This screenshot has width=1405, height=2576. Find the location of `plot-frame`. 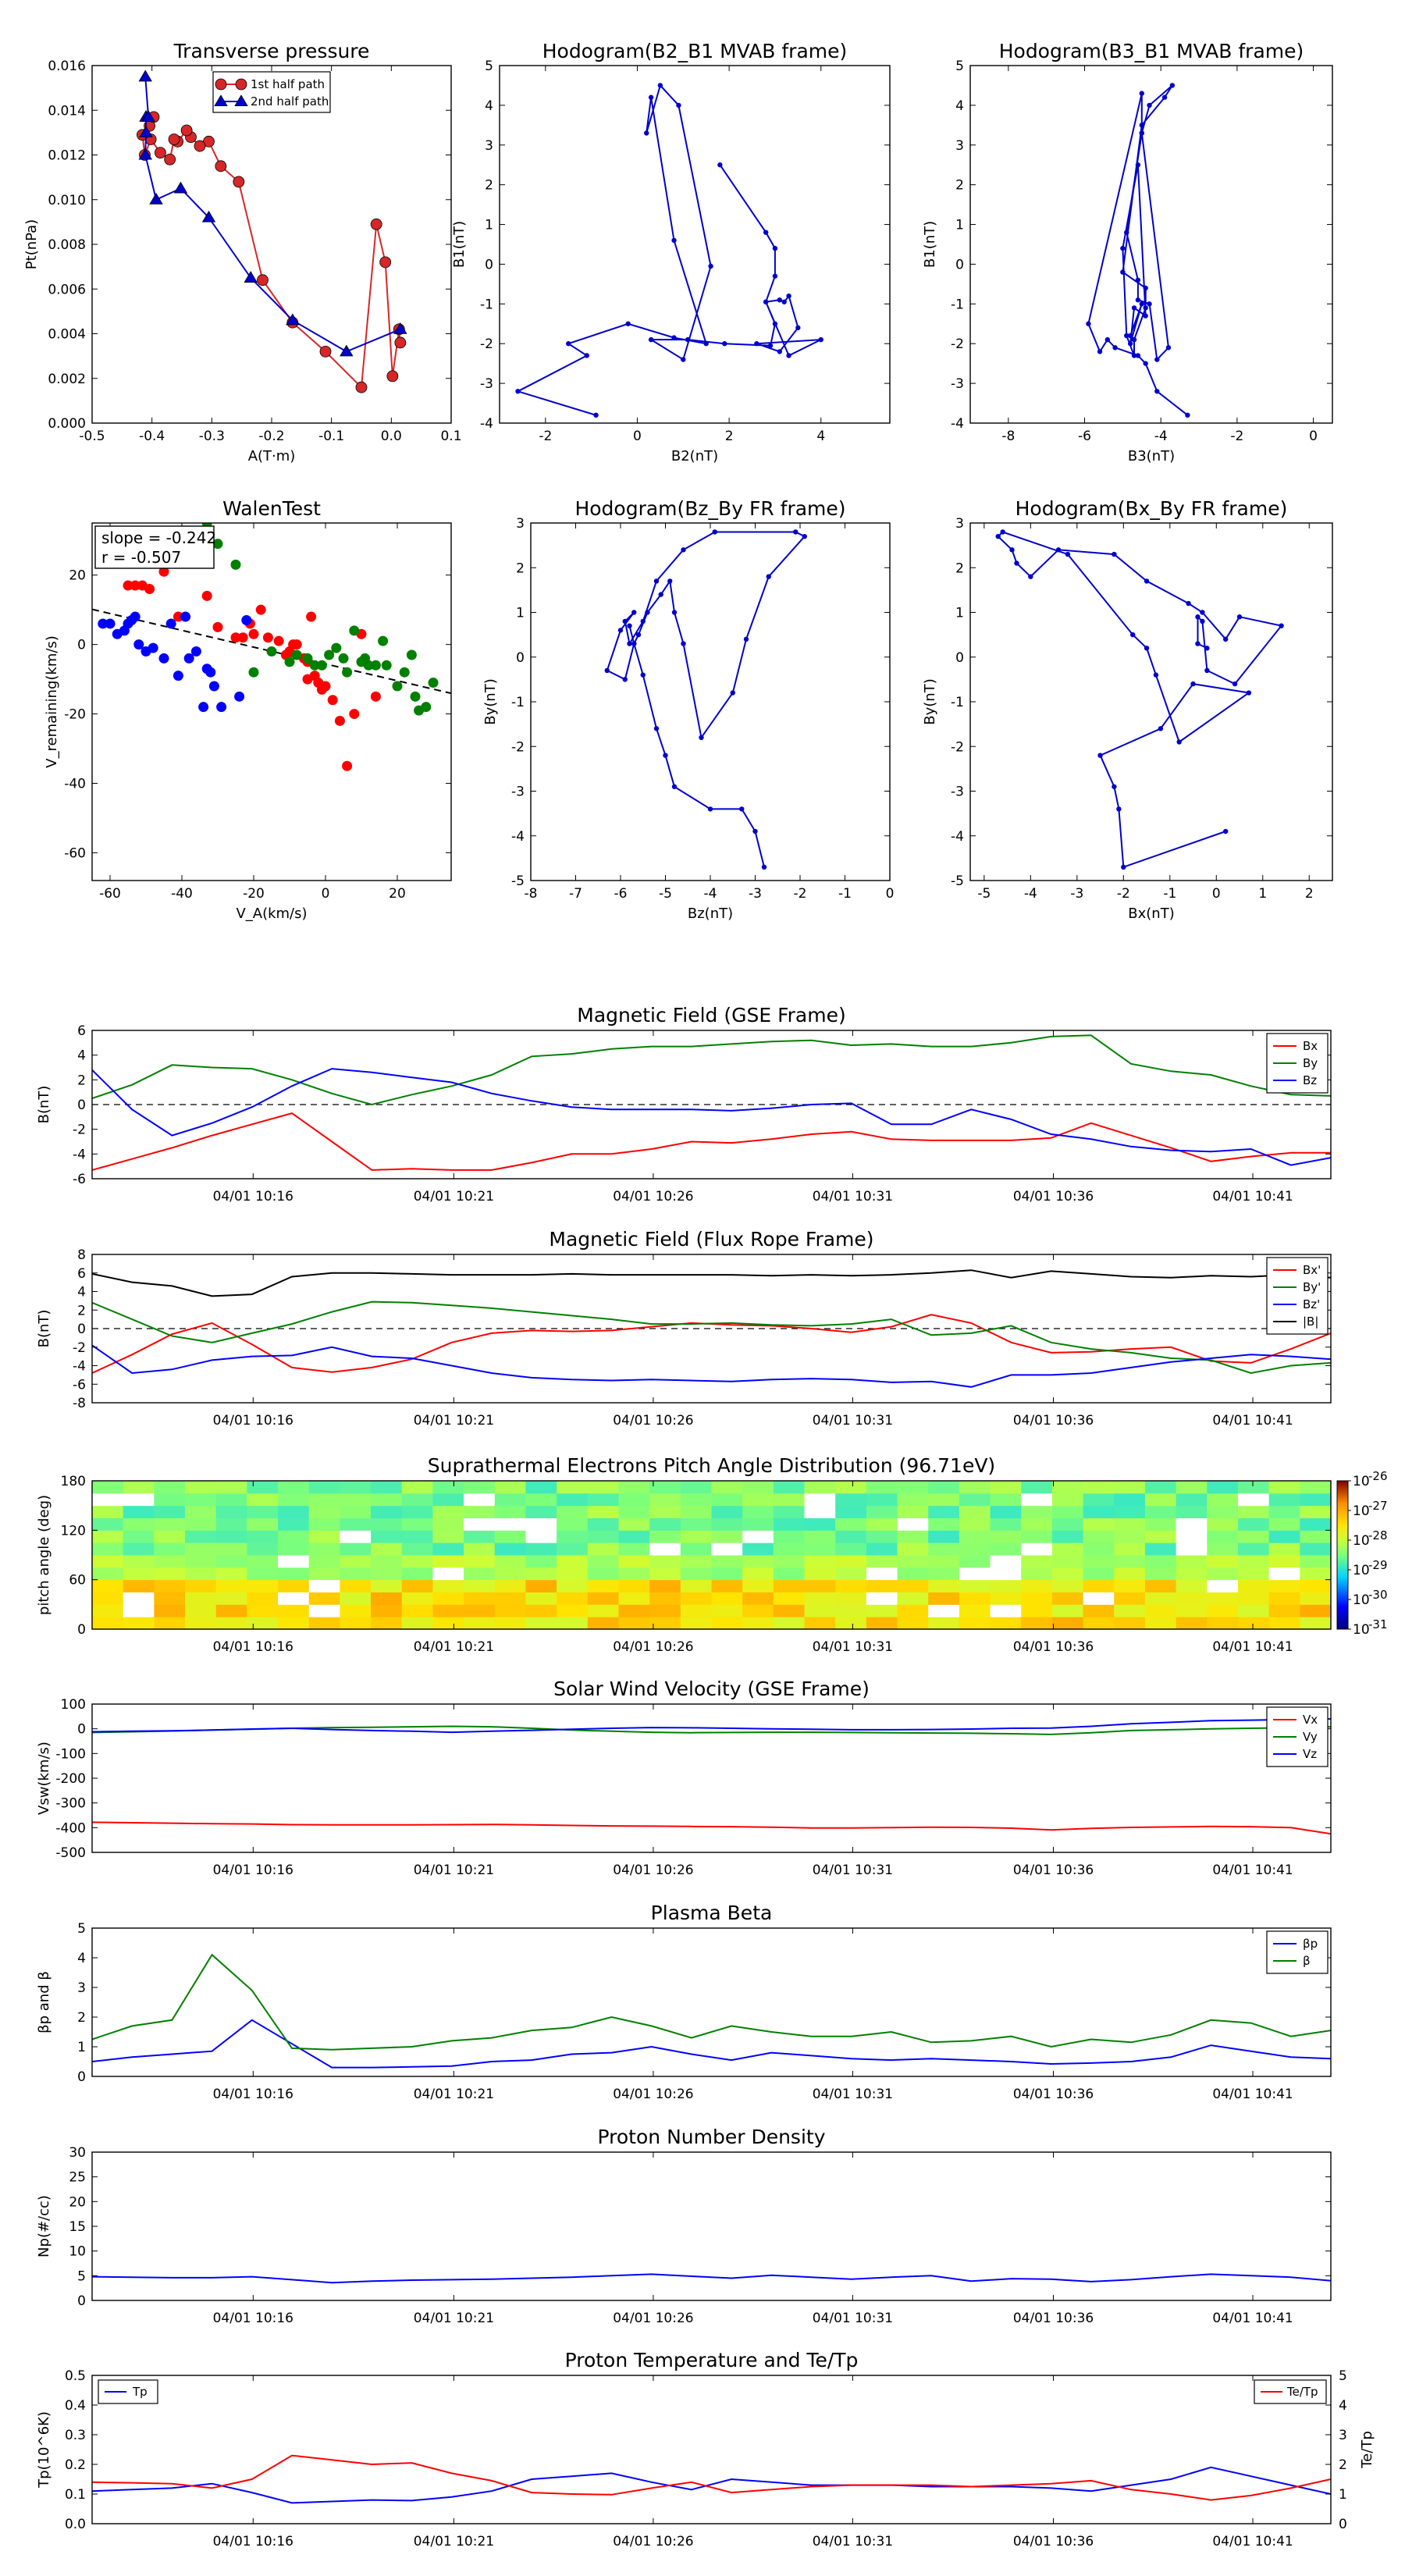

plot-frame is located at coordinates (712, 1555).